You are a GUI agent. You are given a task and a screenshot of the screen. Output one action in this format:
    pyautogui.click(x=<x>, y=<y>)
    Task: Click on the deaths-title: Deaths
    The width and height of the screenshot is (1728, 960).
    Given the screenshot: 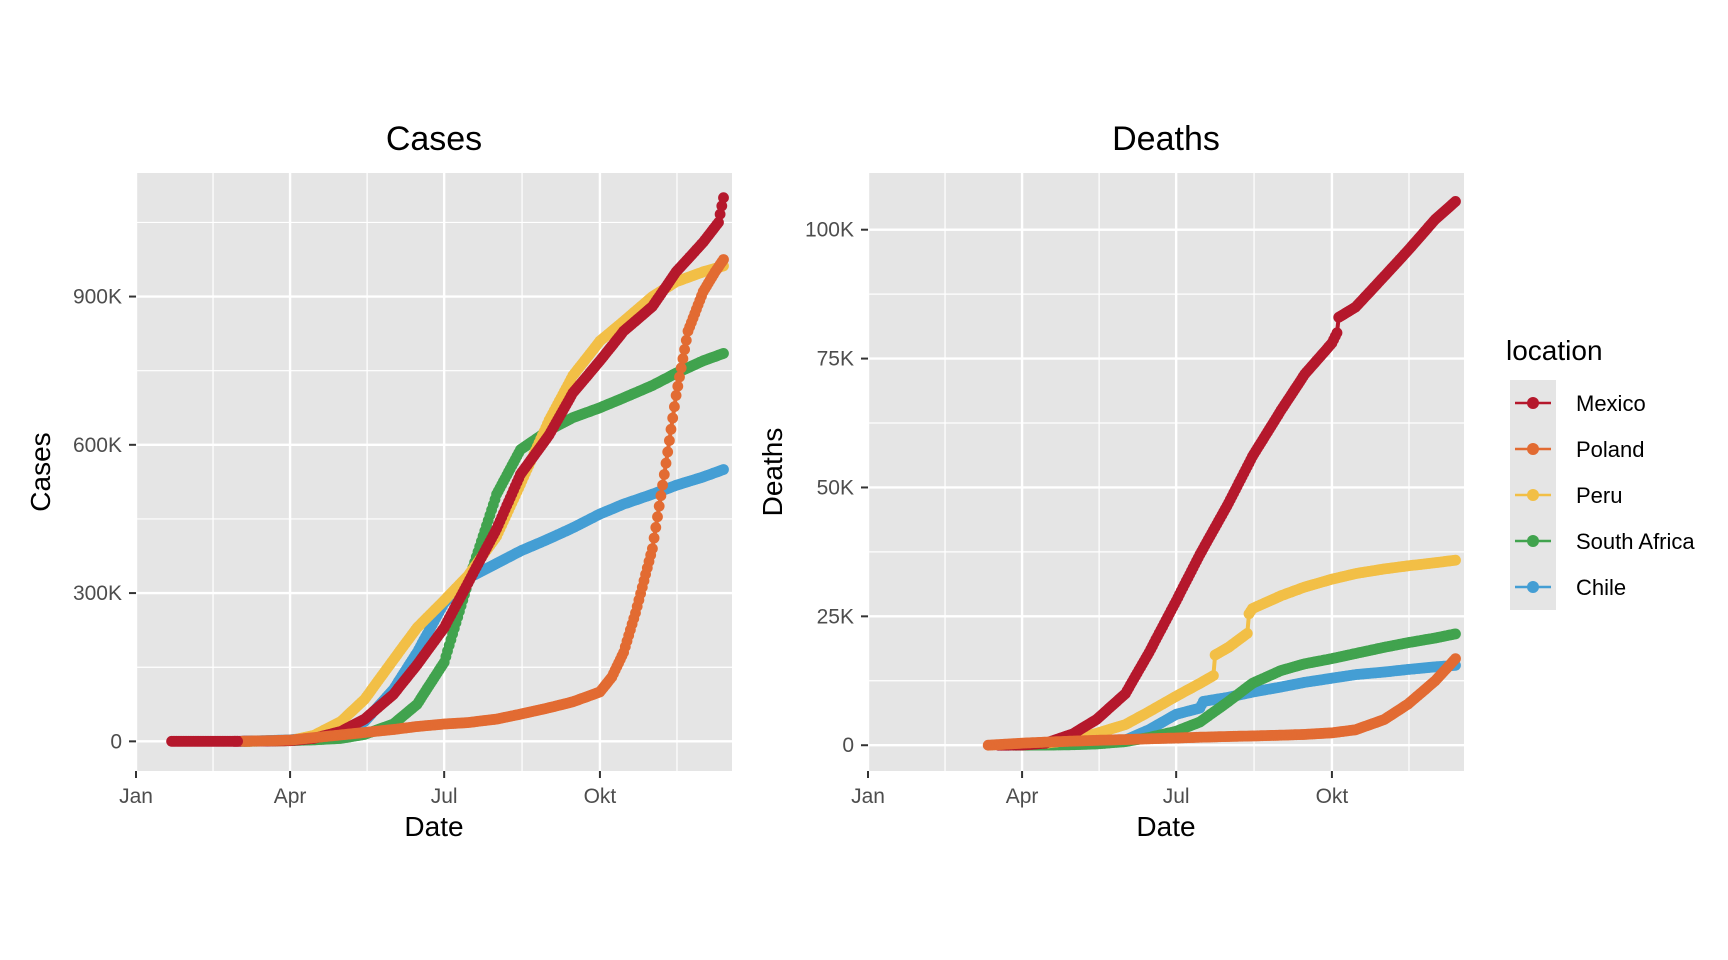 What is the action you would take?
    pyautogui.click(x=1166, y=139)
    